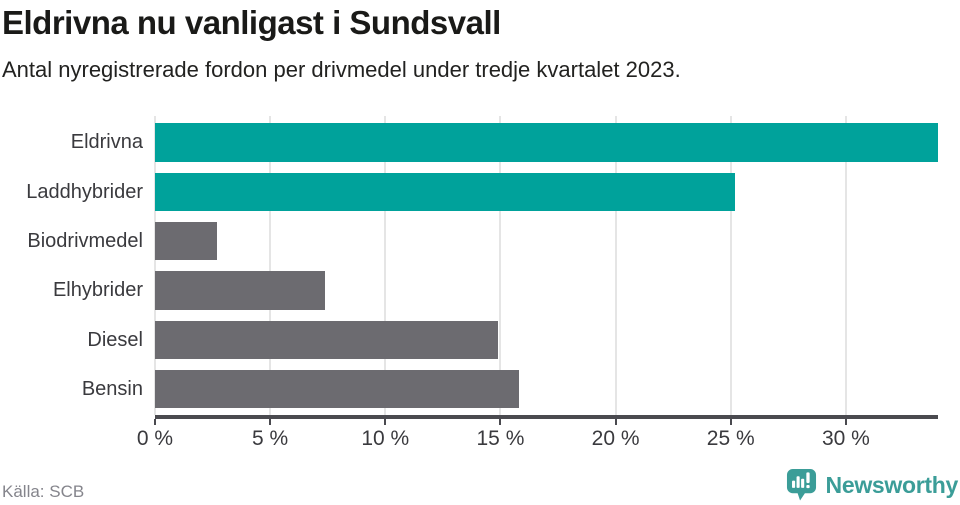  I want to click on x-tick-label: 15 %, so click(500, 438).